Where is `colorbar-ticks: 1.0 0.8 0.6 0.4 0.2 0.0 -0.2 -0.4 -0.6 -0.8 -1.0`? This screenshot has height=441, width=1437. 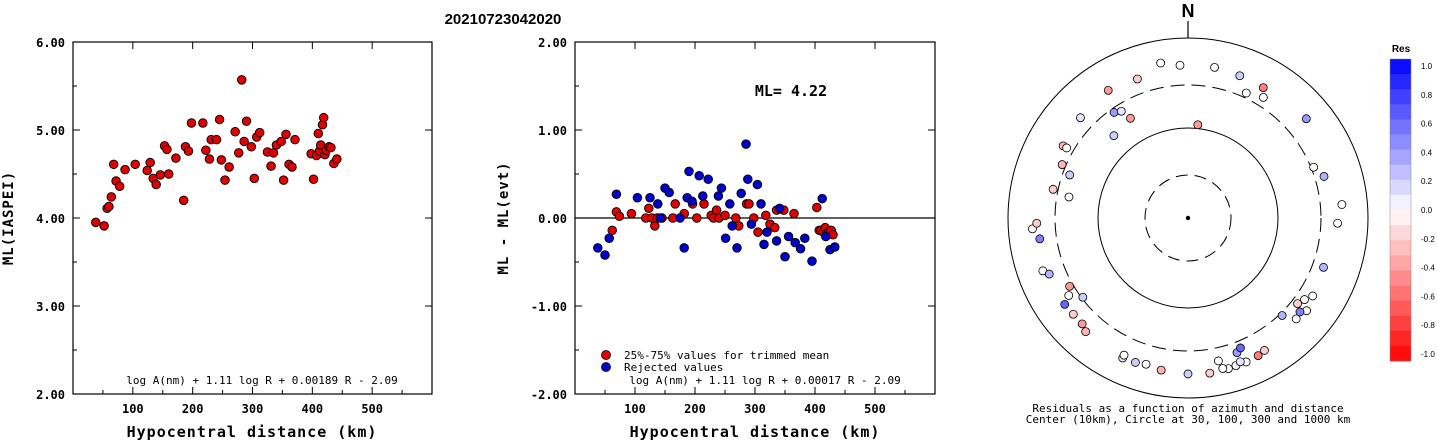 colorbar-ticks: 1.0 0.8 0.6 0.4 0.2 0.0 -0.2 -0.4 -0.6 -0.8 -1.0 is located at coordinates (1428, 210).